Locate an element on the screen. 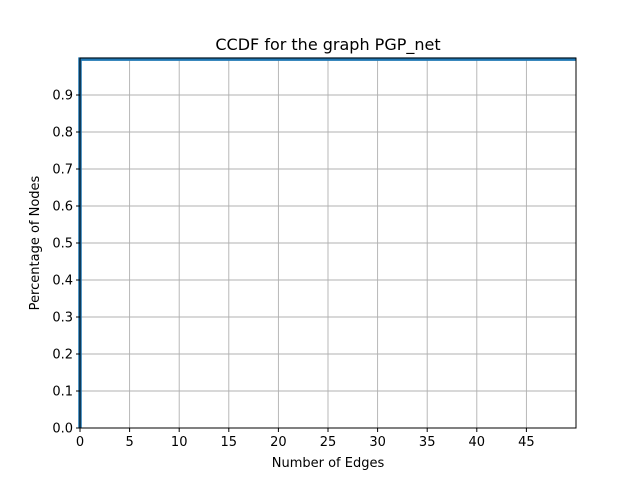 The width and height of the screenshot is (640, 480). x-axis-ticks: 0 5 10 15 20 25 30 35 40 45 is located at coordinates (305, 439).